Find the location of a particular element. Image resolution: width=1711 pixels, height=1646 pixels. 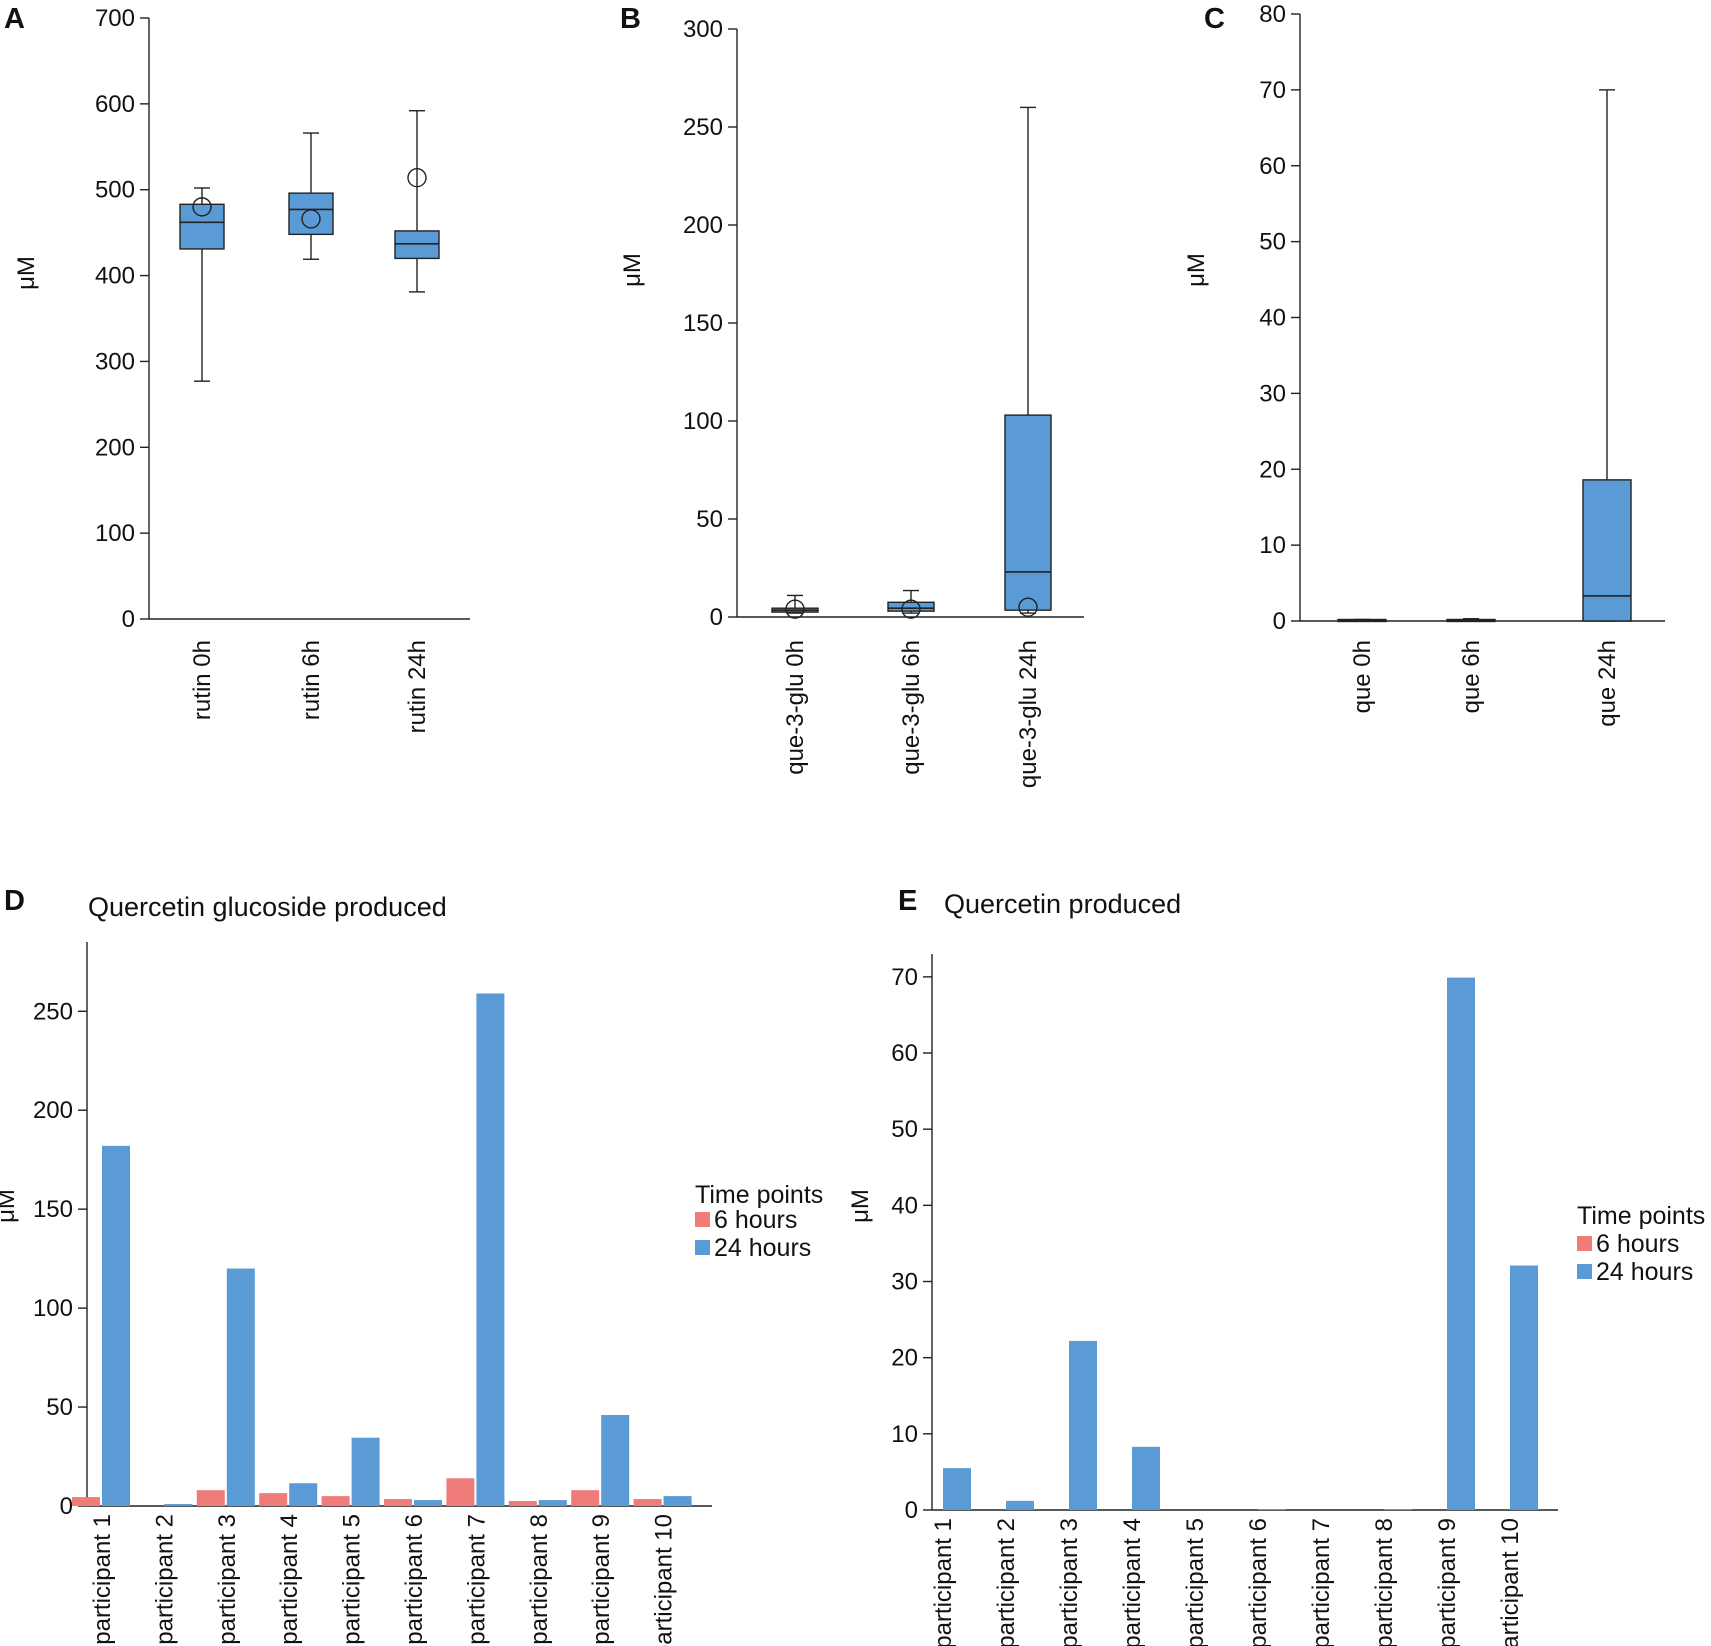

panel-title: Quercetin produced is located at coordinates (1062, 904).